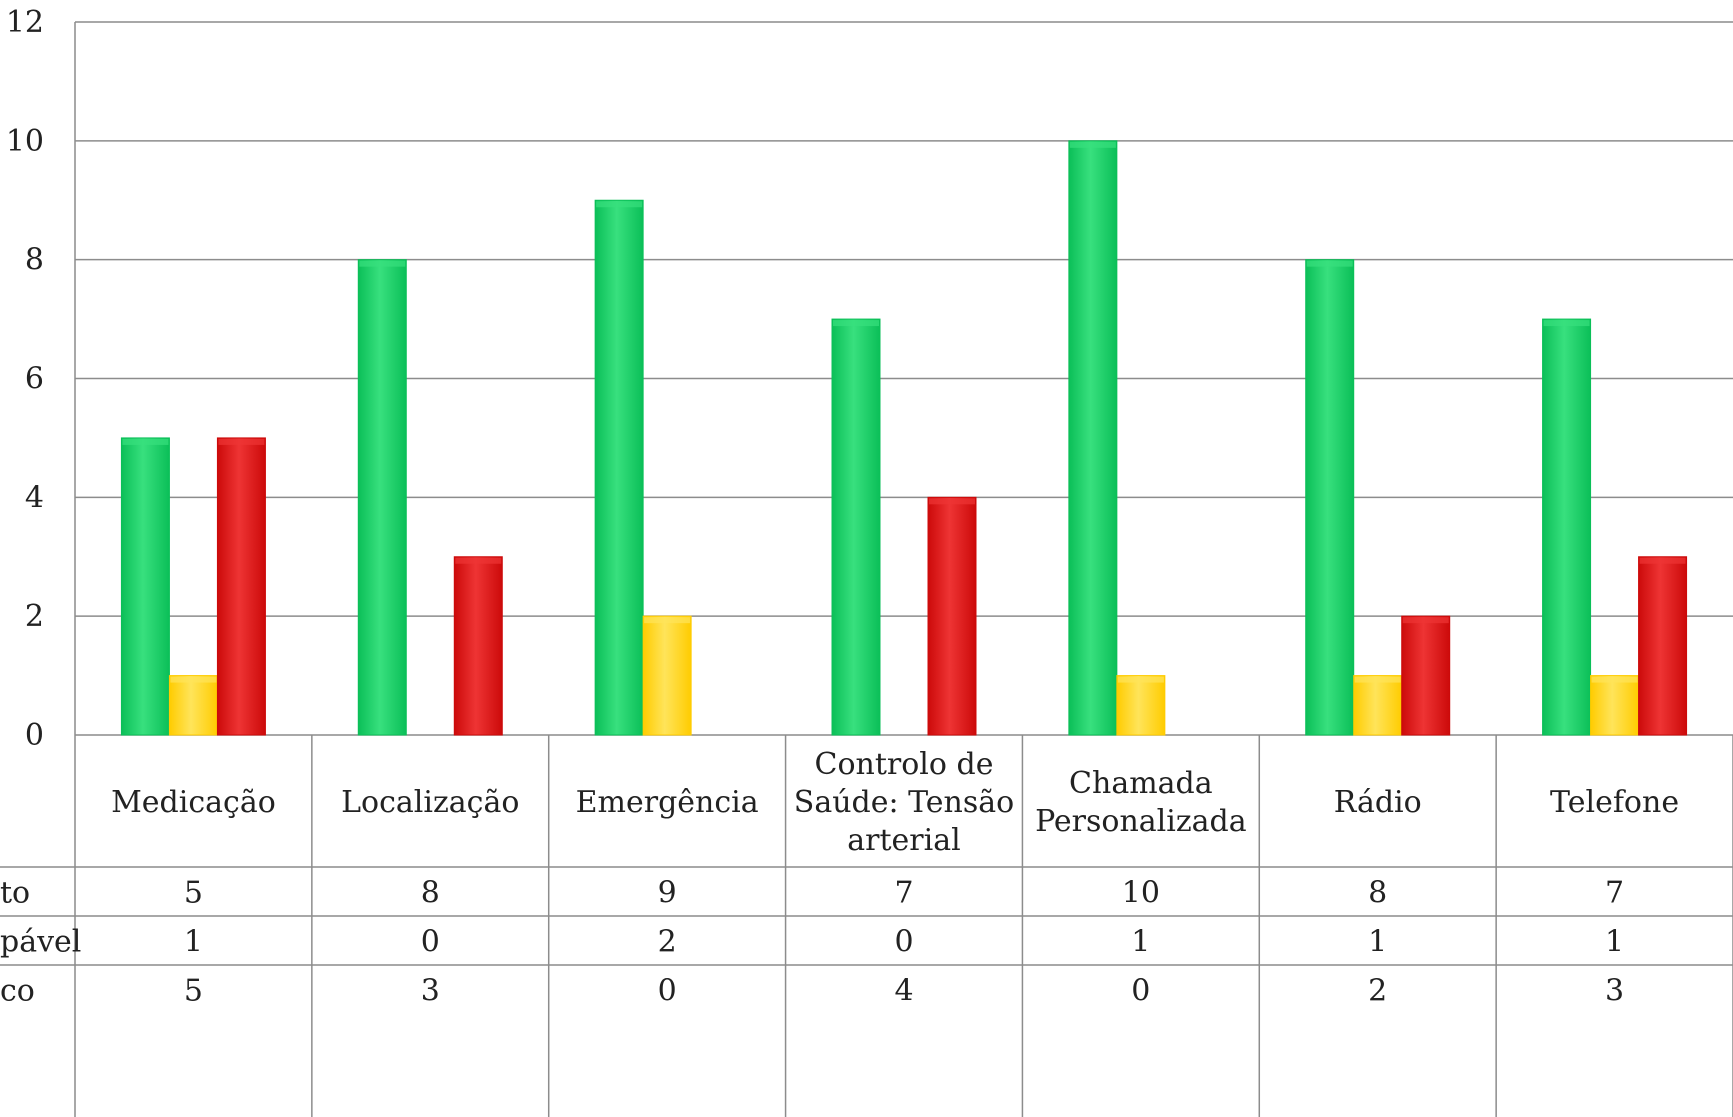  Describe the element at coordinates (193, 802) in the screenshot. I see `x-category-label: Medicação` at that location.